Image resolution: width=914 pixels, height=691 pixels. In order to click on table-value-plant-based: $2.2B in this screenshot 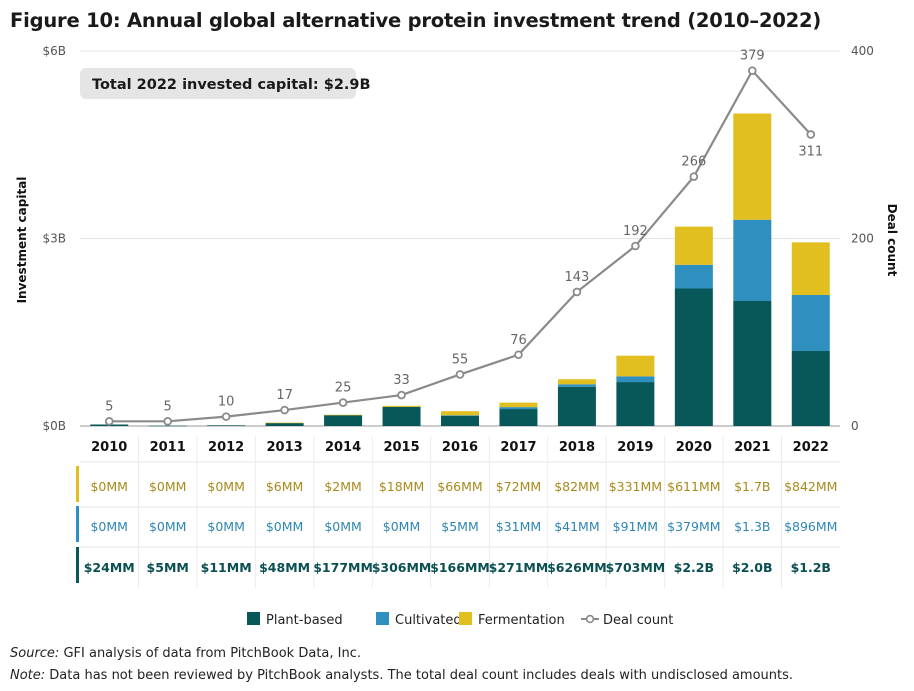, I will do `click(694, 567)`.